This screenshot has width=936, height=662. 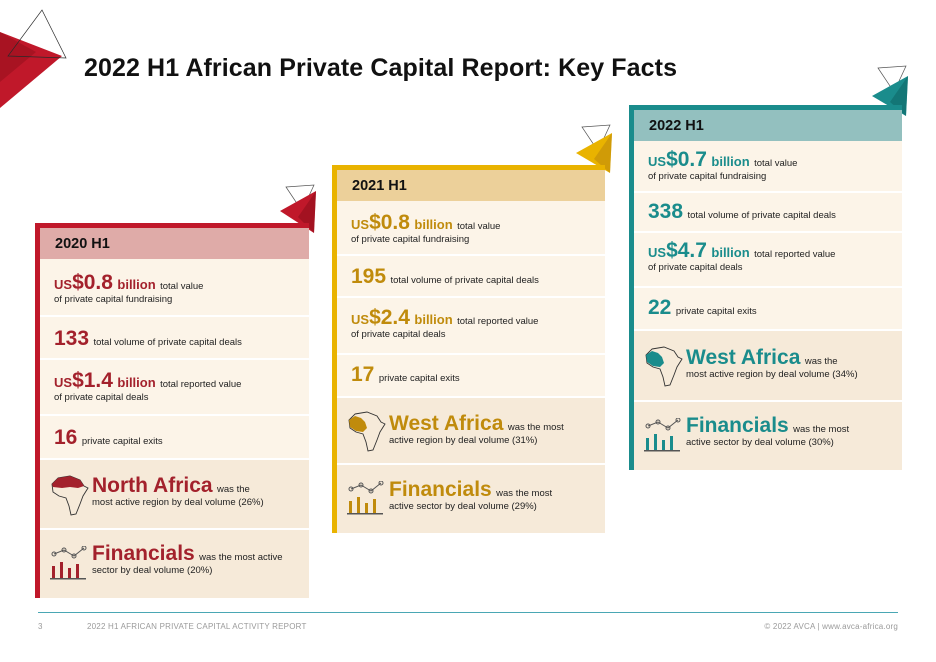 I want to click on footer-divider, so click(x=468, y=612).